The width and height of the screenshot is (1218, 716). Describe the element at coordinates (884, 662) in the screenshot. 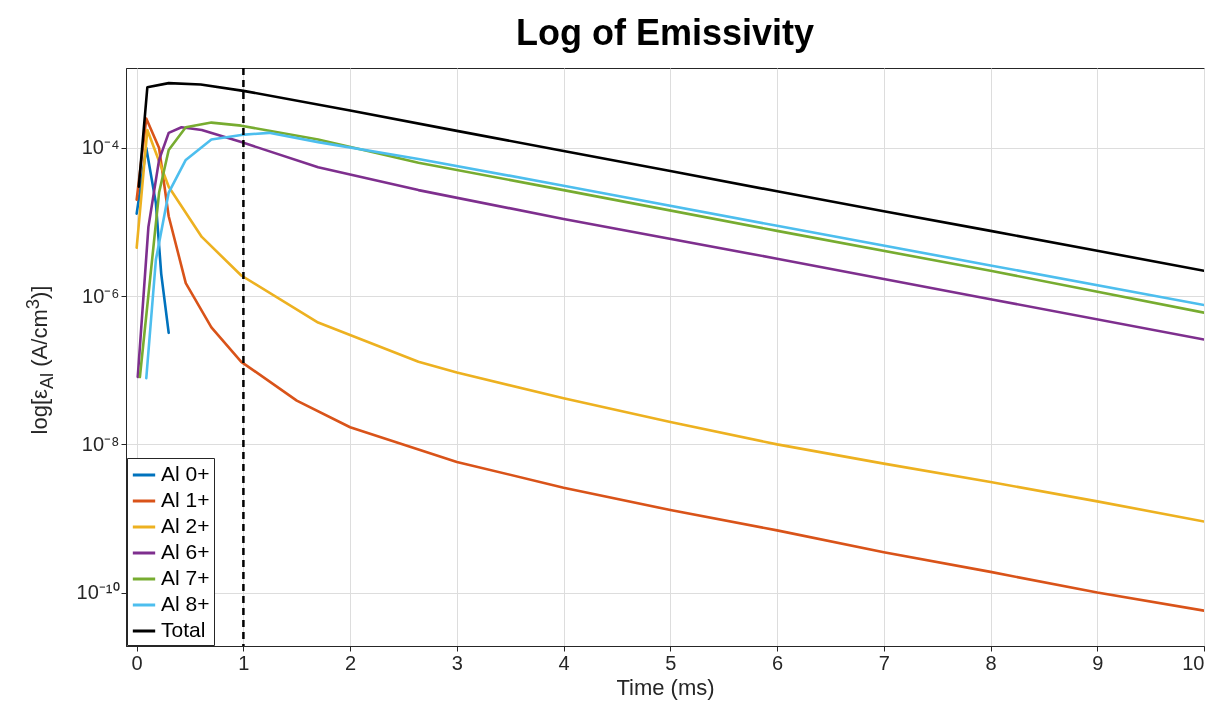

I see `x-tick-label: 7` at that location.